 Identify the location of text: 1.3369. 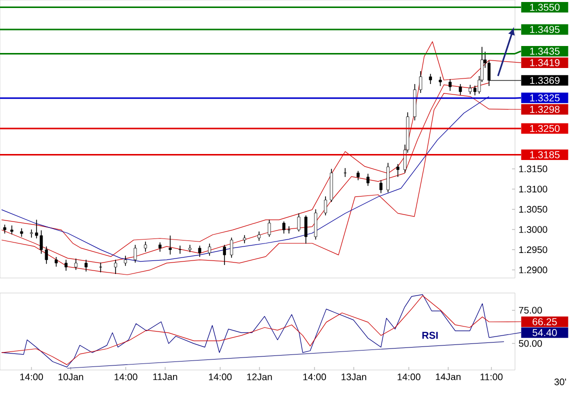
(545, 80).